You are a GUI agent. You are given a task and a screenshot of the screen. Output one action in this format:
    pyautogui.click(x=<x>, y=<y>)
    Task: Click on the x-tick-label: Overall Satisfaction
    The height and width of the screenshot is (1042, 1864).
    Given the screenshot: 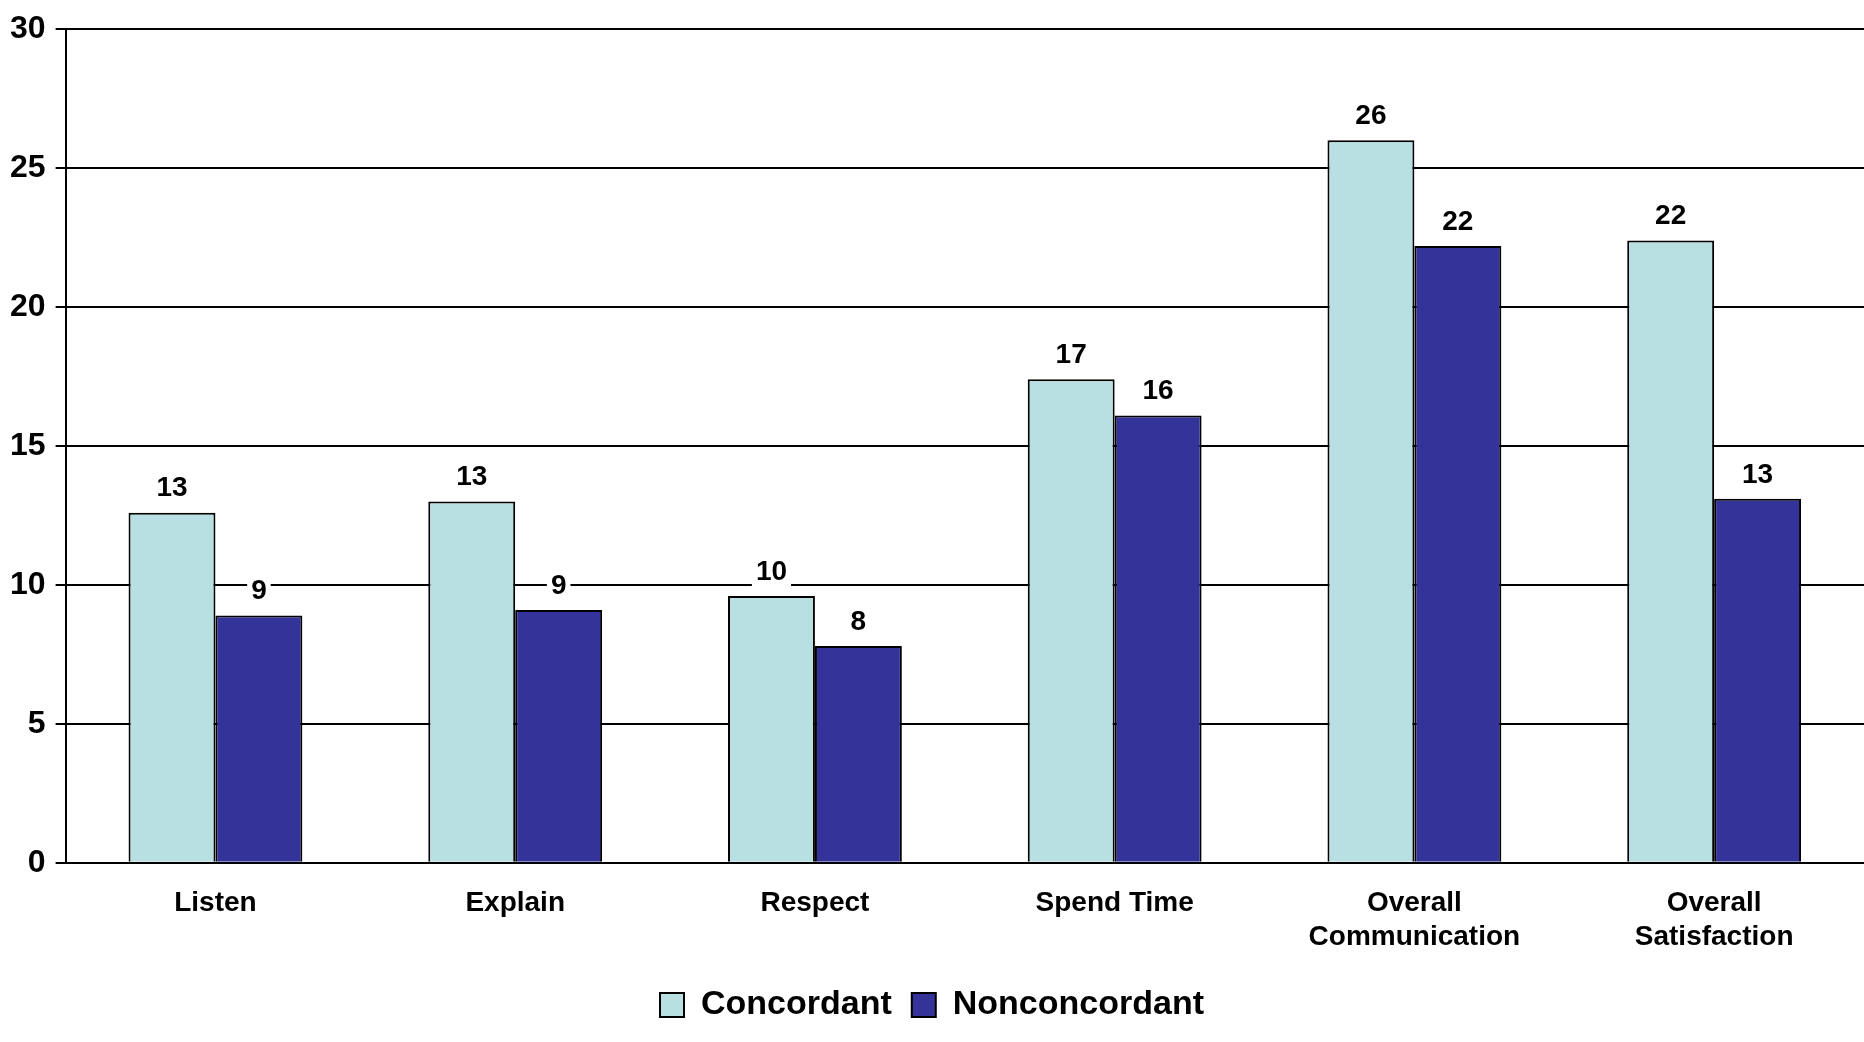 What is the action you would take?
    pyautogui.click(x=1714, y=918)
    